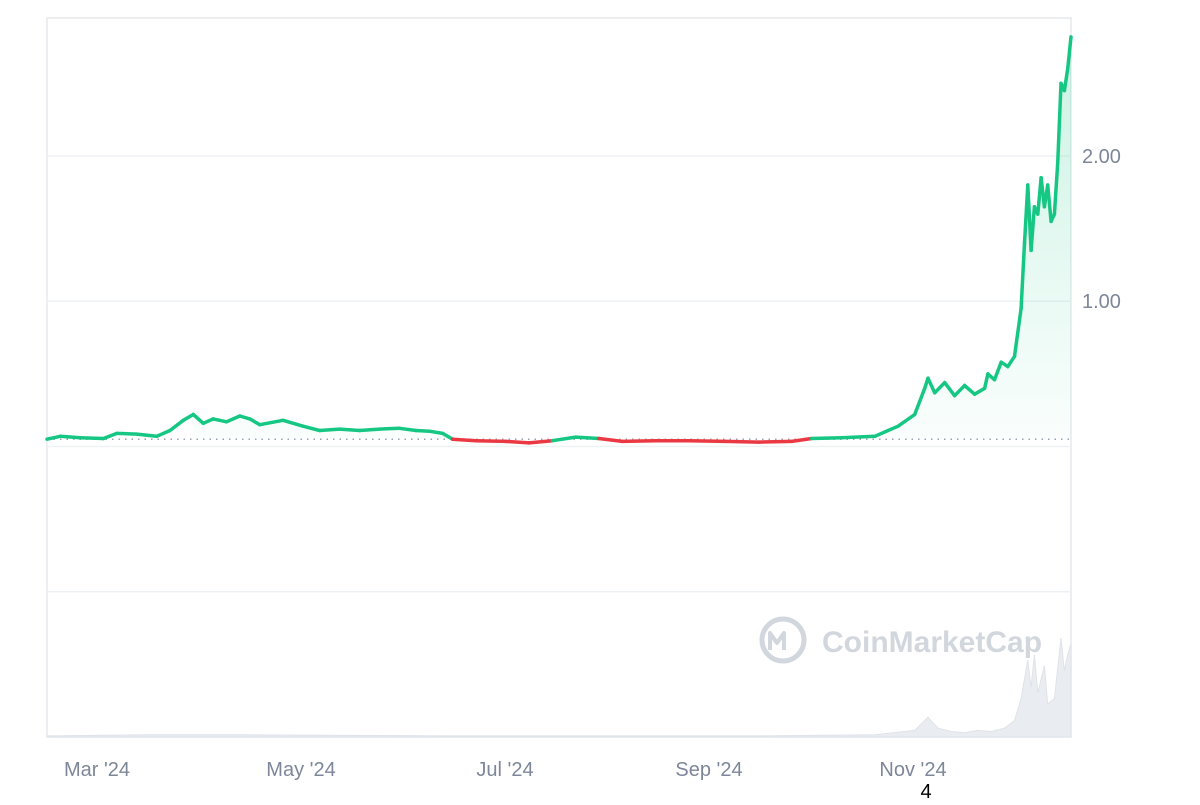 The width and height of the screenshot is (1200, 805). What do you see at coordinates (504, 770) in the screenshot?
I see `x-tick-label: Jul '24` at bounding box center [504, 770].